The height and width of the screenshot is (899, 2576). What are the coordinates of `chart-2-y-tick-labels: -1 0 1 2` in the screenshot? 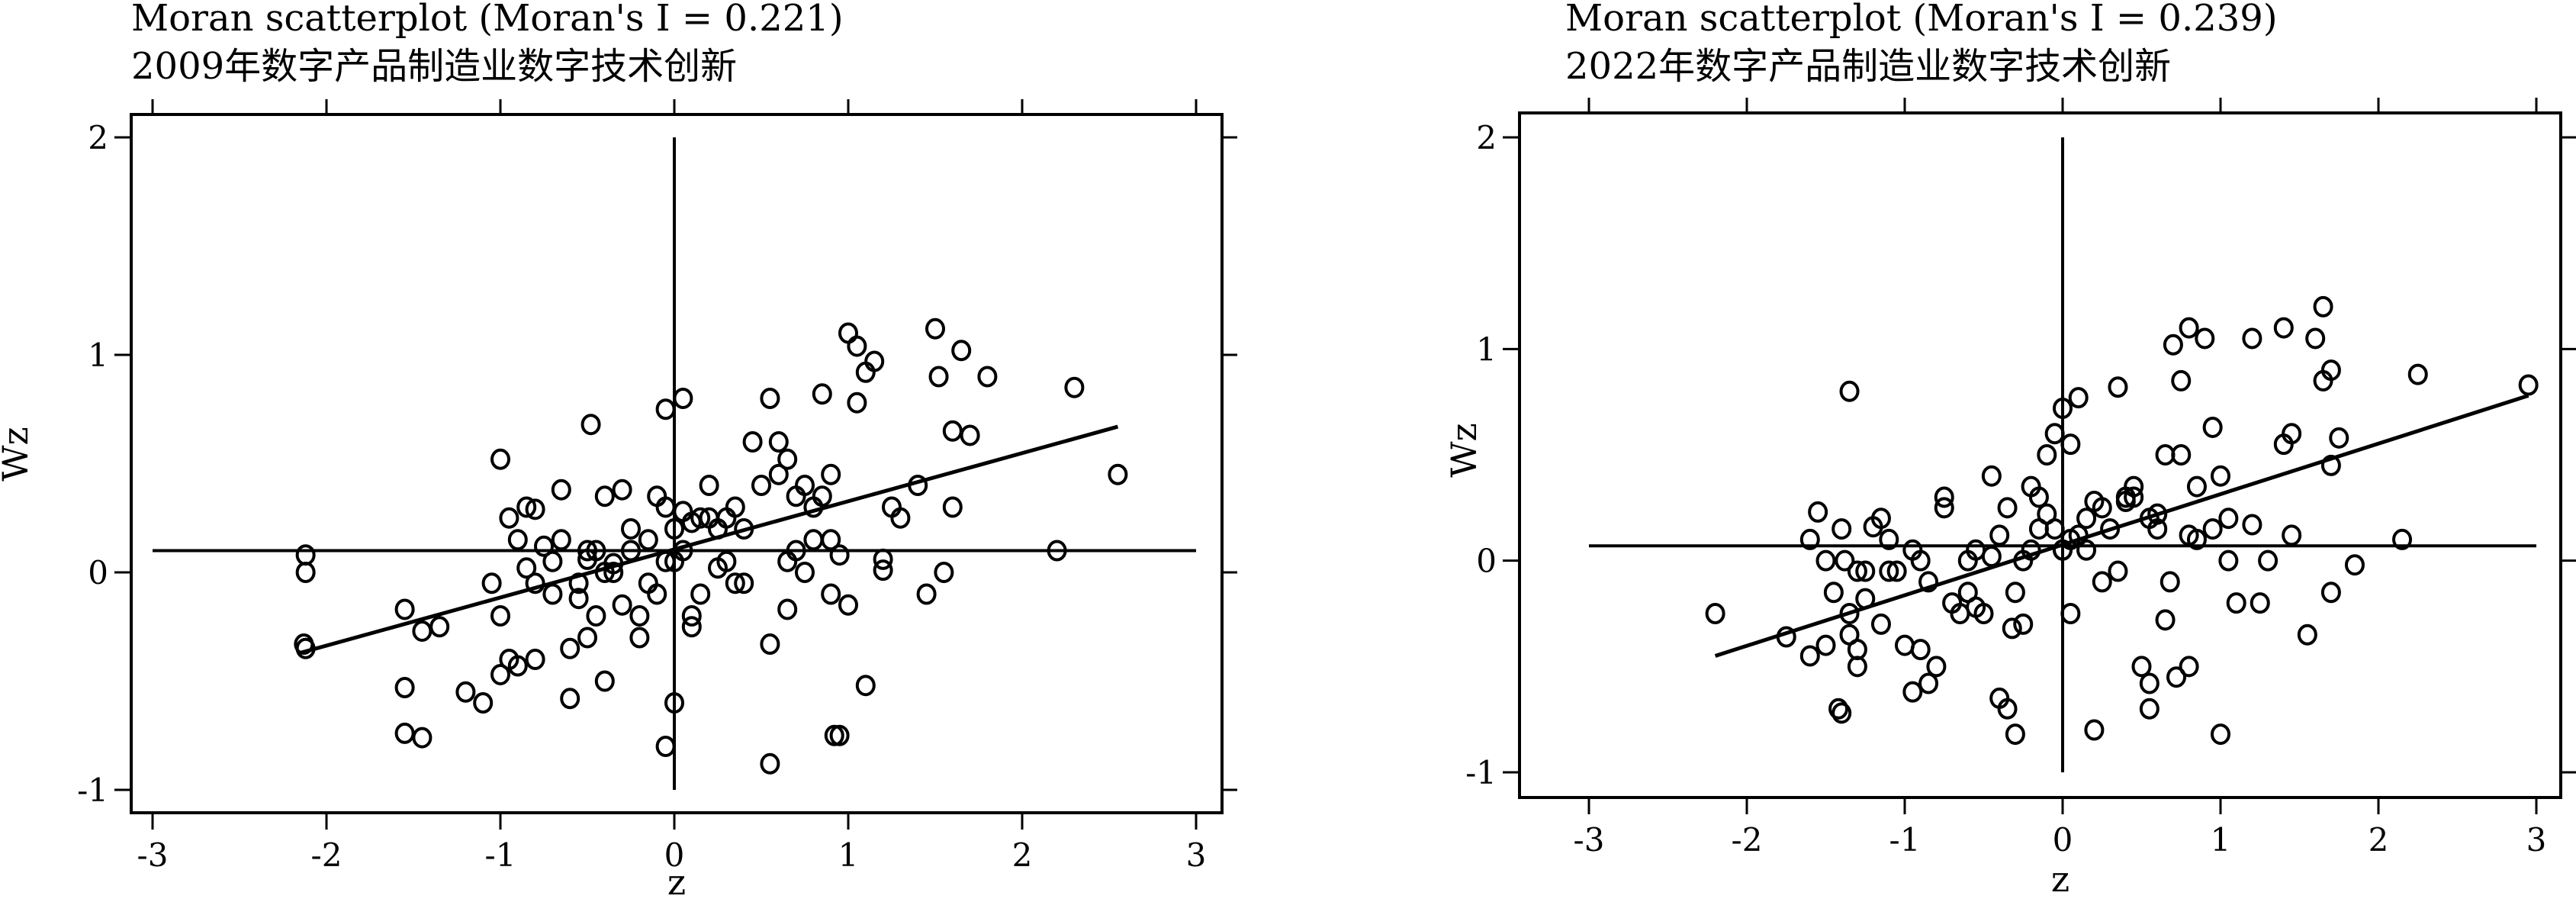 It's located at (1481, 455).